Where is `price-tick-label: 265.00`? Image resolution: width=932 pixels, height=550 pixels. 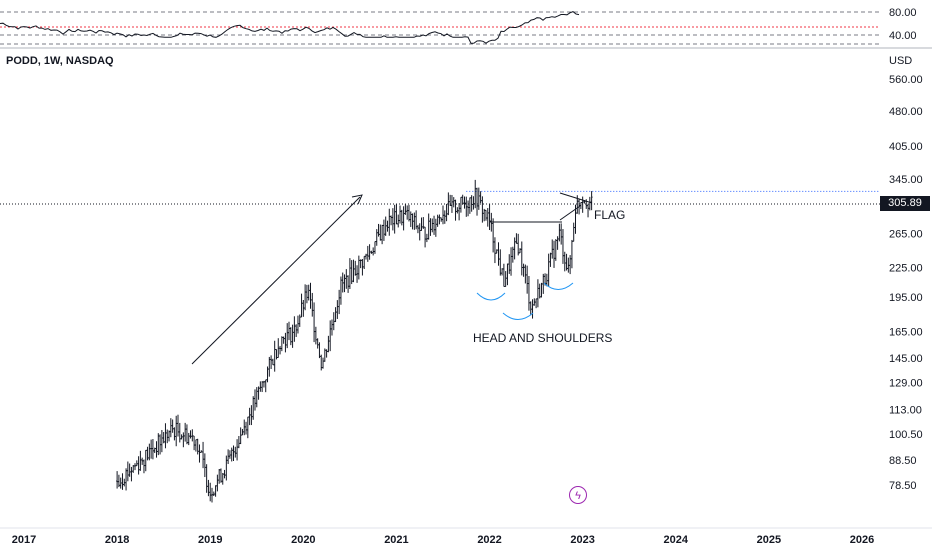
price-tick-label: 265.00 is located at coordinates (906, 235).